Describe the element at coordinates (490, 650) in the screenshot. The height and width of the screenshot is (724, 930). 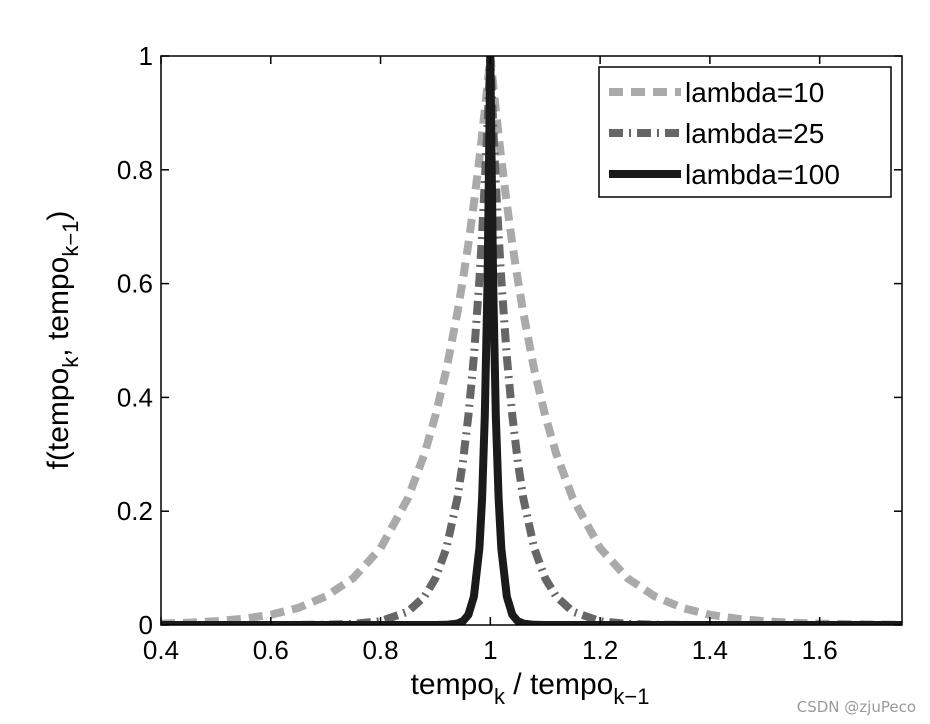
I see `x-tick-label: 1` at that location.